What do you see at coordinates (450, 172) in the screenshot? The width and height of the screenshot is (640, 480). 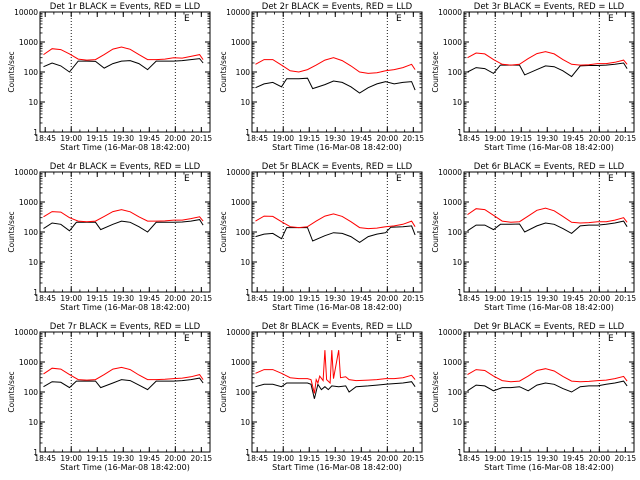 I see `det6r-ytick-label: 10000` at bounding box center [450, 172].